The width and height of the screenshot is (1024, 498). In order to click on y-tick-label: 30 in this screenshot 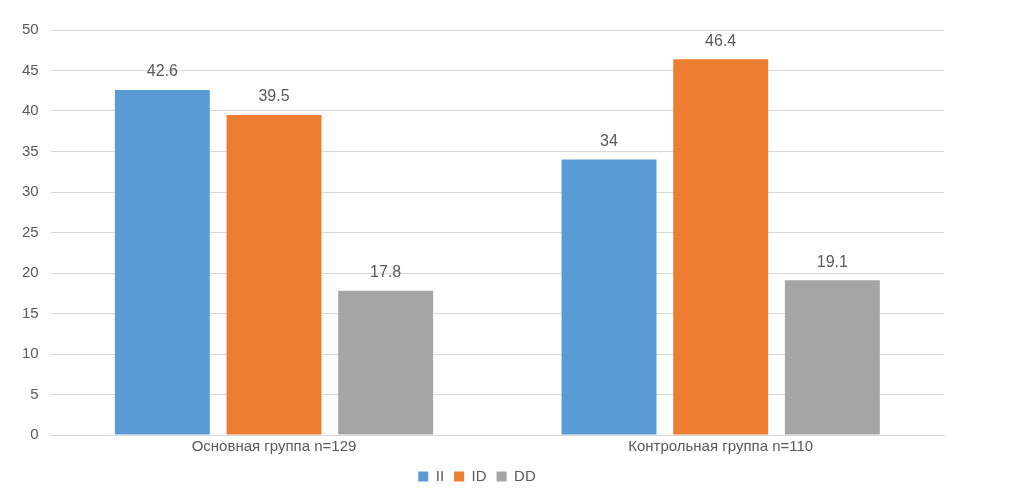, I will do `click(30, 191)`.